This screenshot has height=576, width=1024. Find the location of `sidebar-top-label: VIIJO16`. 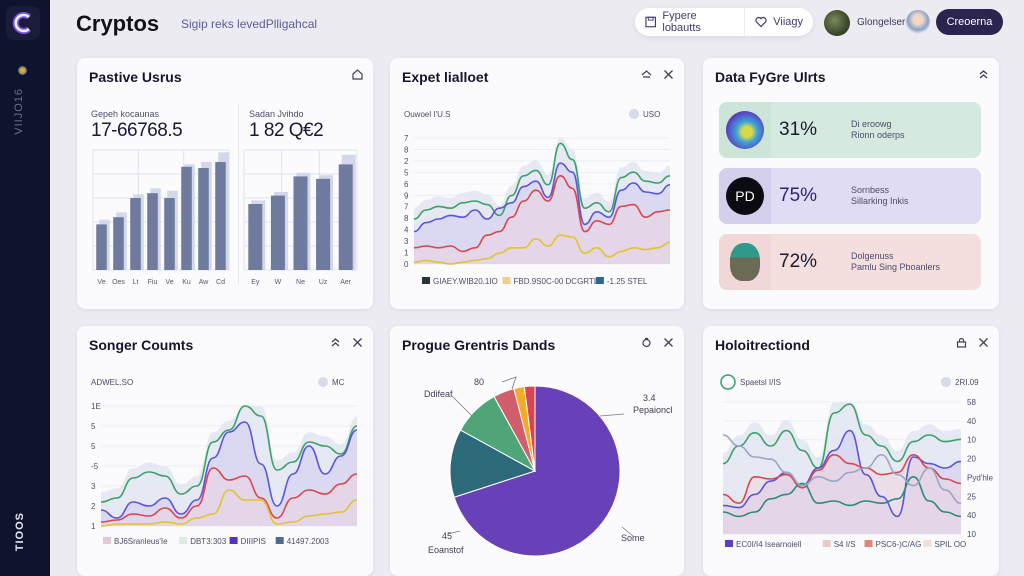

sidebar-top-label: VIIJO16 is located at coordinates (19, 111).